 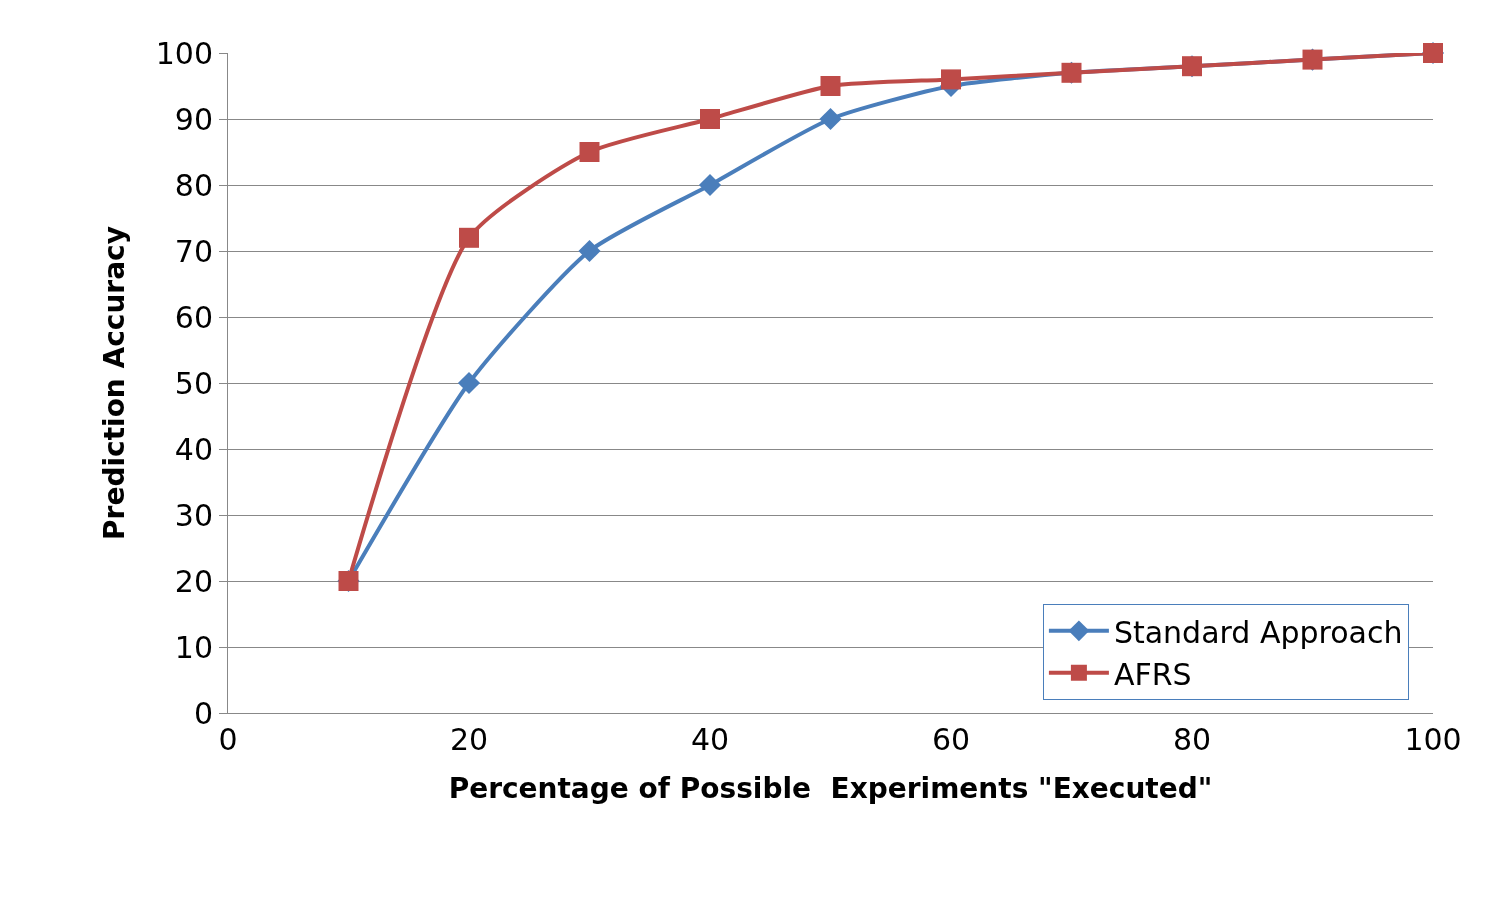 I want to click on x-tick-label: 100, so click(x=1433, y=739).